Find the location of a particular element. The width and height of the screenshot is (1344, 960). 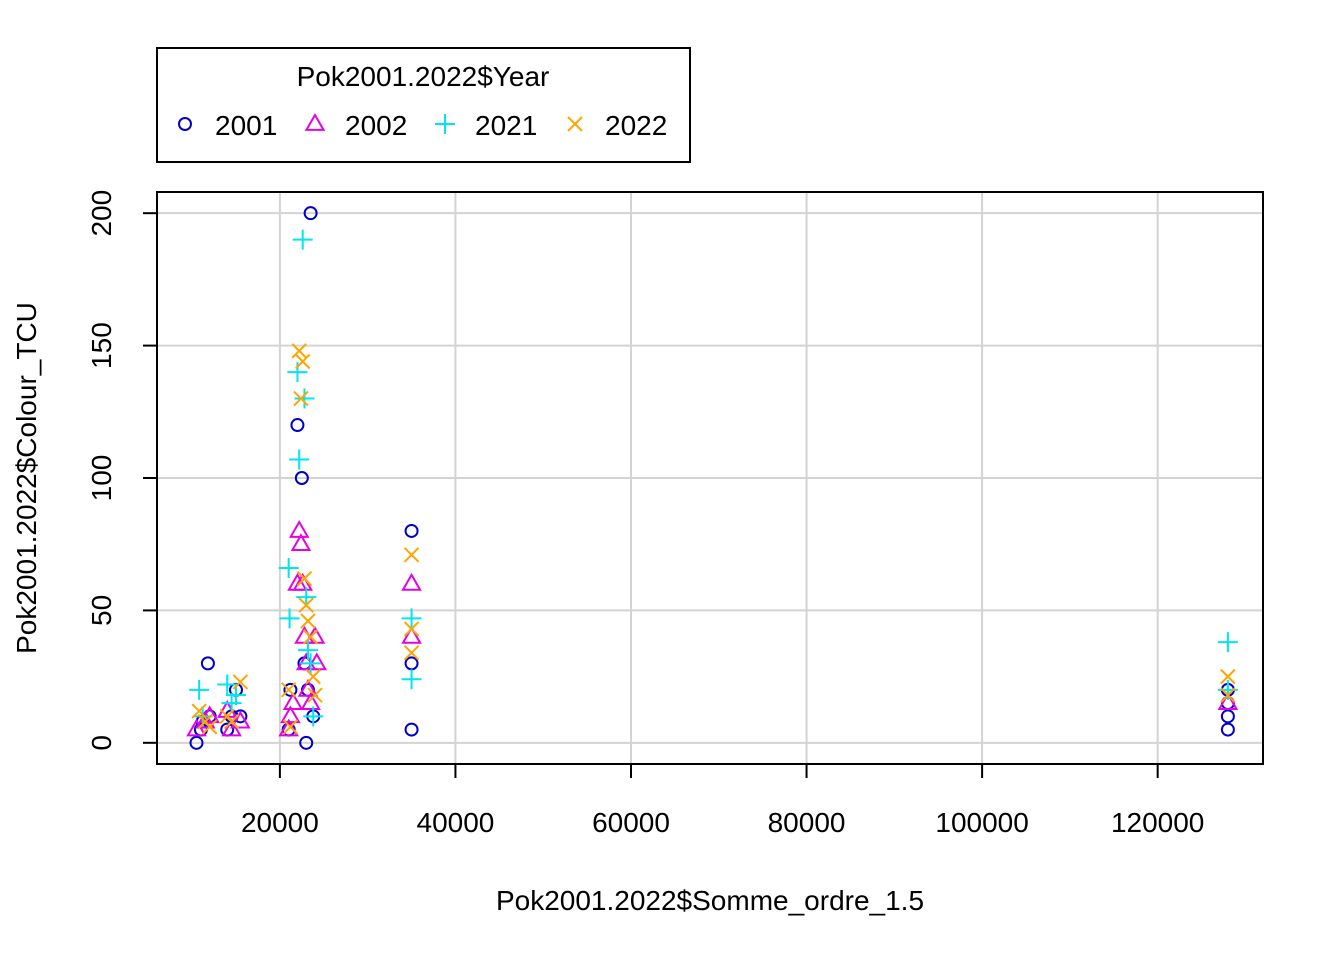

y-tick-label: 200 is located at coordinates (101, 213).